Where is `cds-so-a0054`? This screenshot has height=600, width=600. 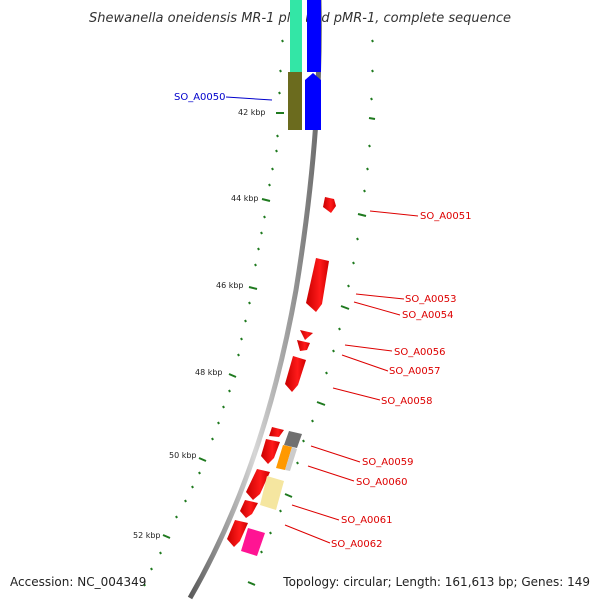
cds-so-a0054 is located at coordinates (306, 335).